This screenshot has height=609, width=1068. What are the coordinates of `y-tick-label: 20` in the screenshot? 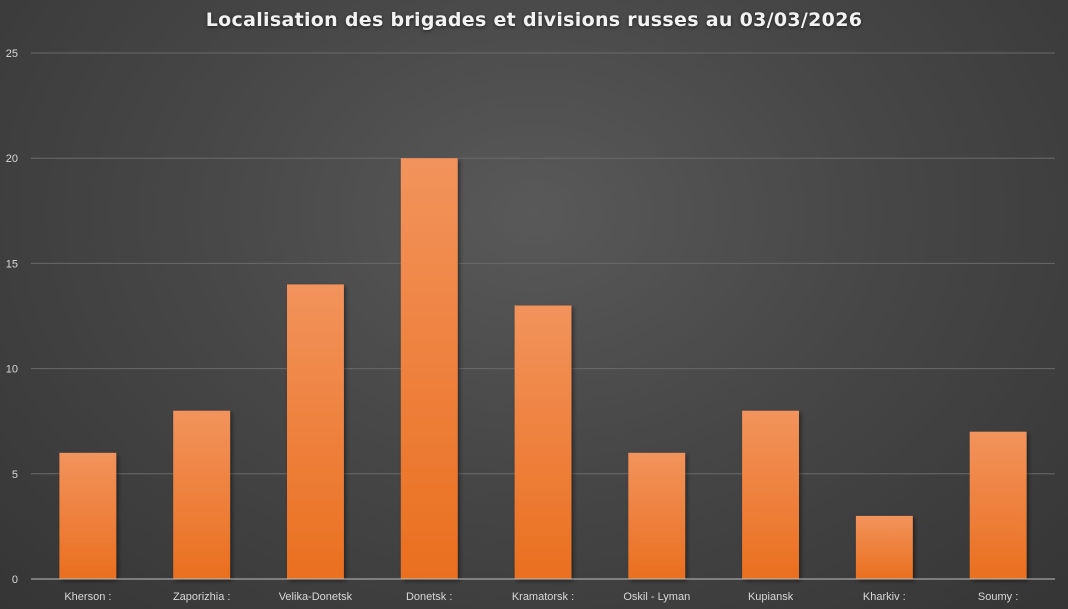 It's located at (12, 159).